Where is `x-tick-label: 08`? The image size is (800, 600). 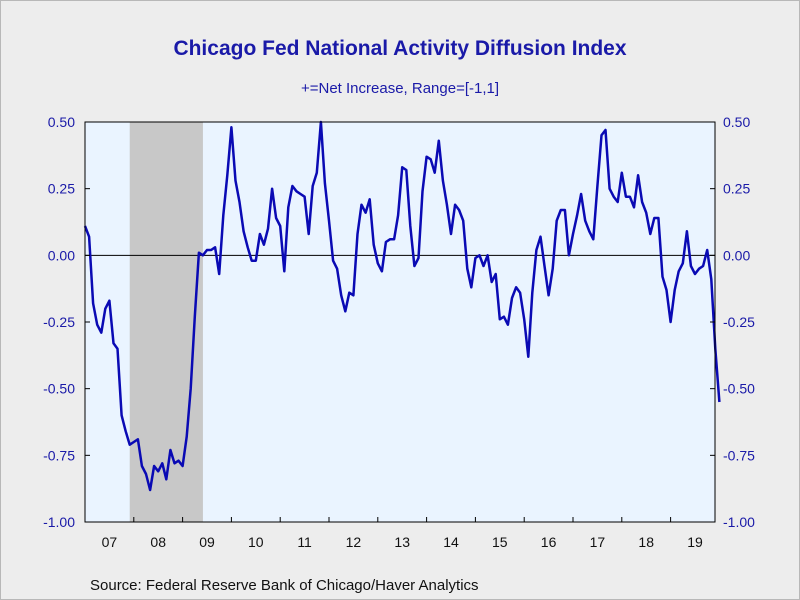 x-tick-label: 08 is located at coordinates (158, 542).